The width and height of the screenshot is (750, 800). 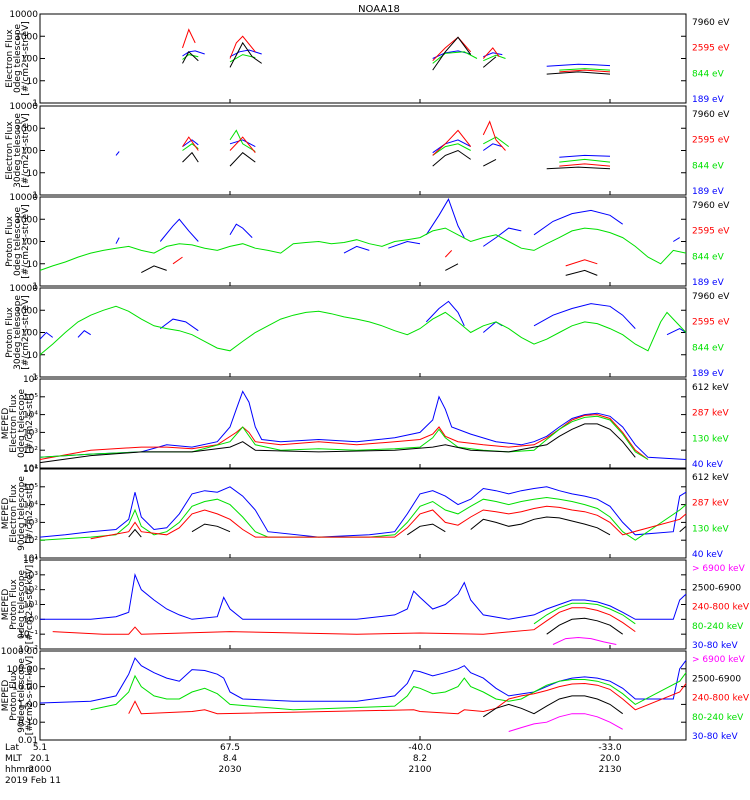 I want to click on x-tick-label-hhmm: 2000, so click(x=40, y=770).